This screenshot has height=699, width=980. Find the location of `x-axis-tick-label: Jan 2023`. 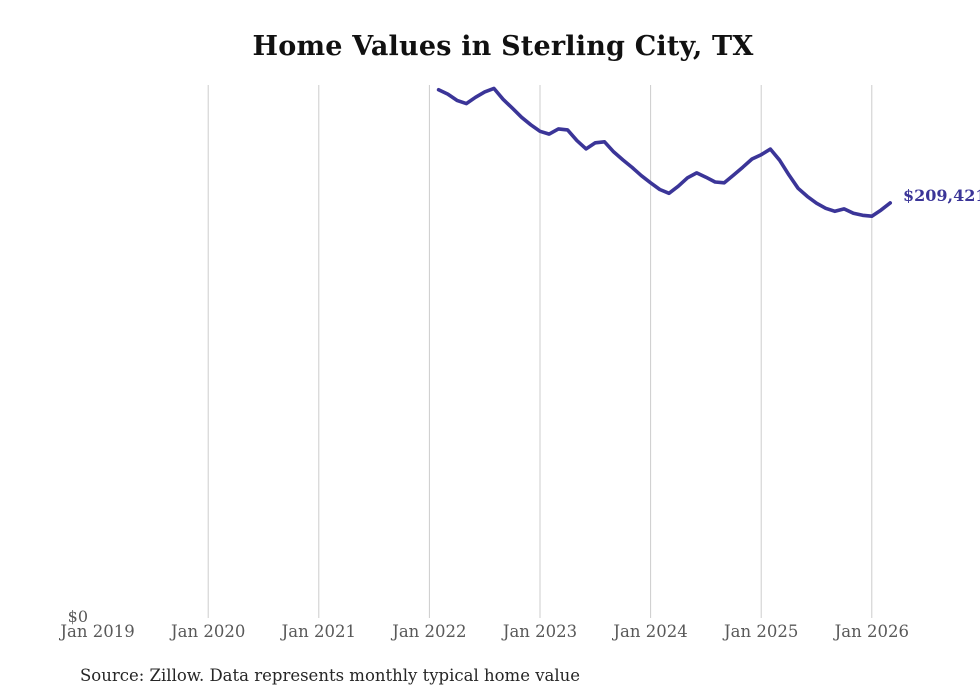

x-axis-tick-label: Jan 2023 is located at coordinates (540, 631).